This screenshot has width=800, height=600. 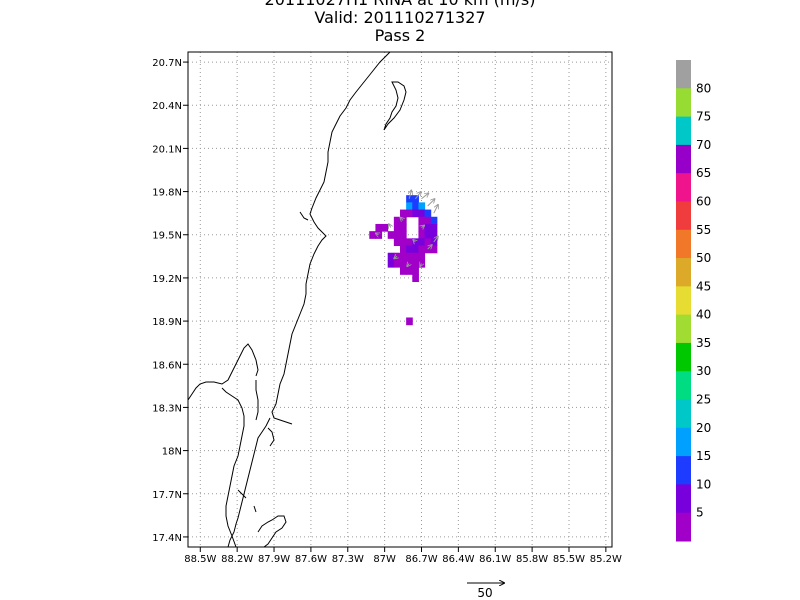 I want to click on scale-vector: 50, so click(x=485, y=591).